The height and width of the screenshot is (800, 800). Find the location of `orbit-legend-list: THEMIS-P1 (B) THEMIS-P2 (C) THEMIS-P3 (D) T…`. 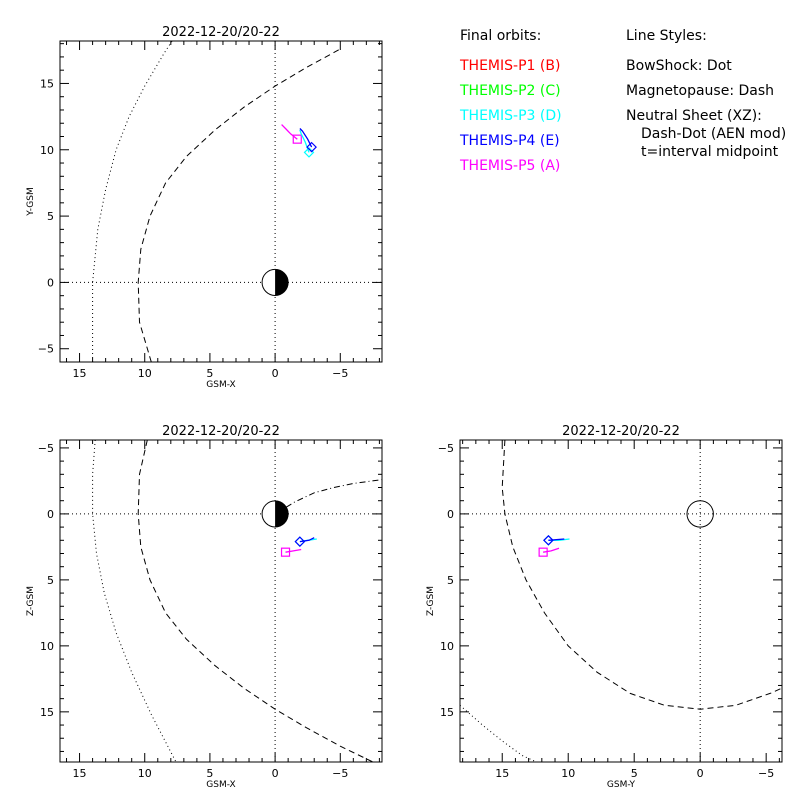

orbit-legend-list: THEMIS-P1 (B) THEMIS-P2 (C) THEMIS-P3 (D) T… is located at coordinates (510, 116).